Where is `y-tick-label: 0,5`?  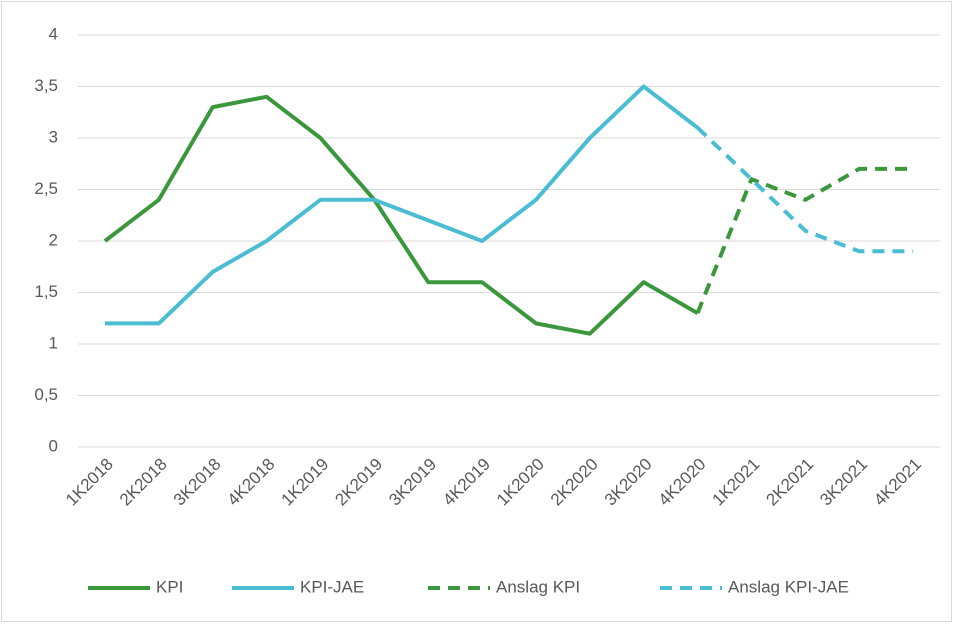 y-tick-label: 0,5 is located at coordinates (46, 394).